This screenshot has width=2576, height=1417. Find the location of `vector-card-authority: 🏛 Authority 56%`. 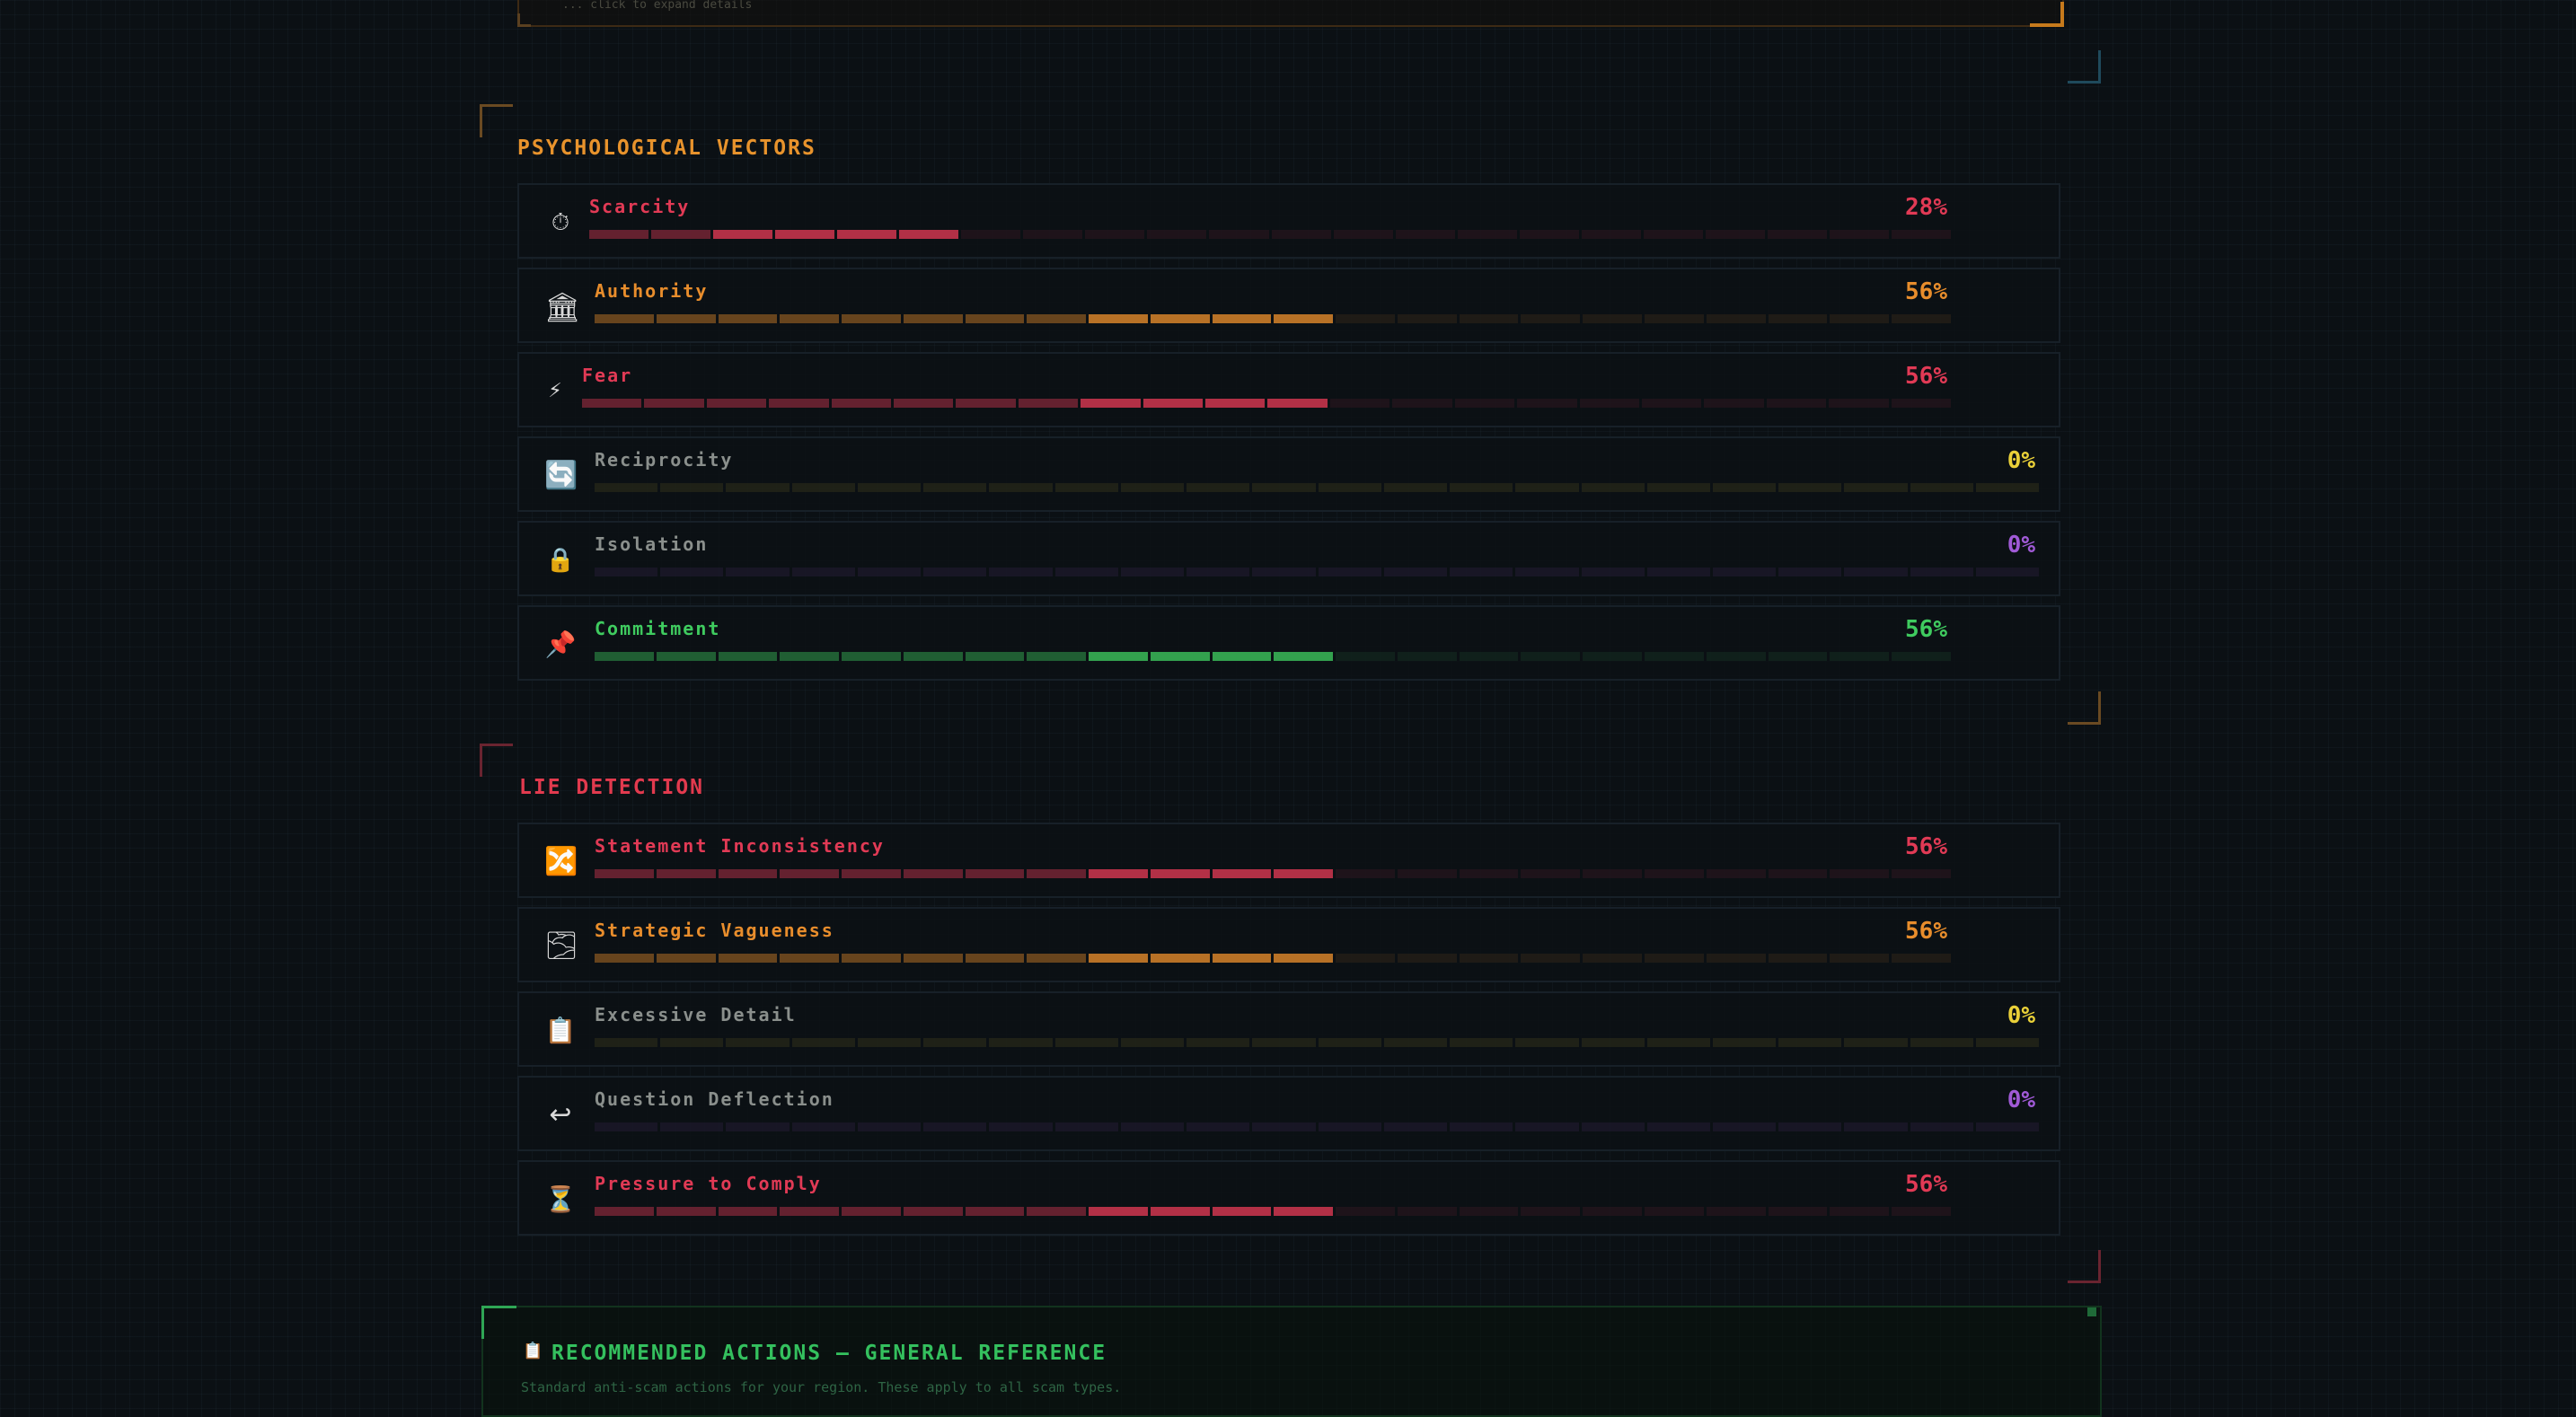

vector-card-authority: 🏛 Authority 56% is located at coordinates (1288, 305).